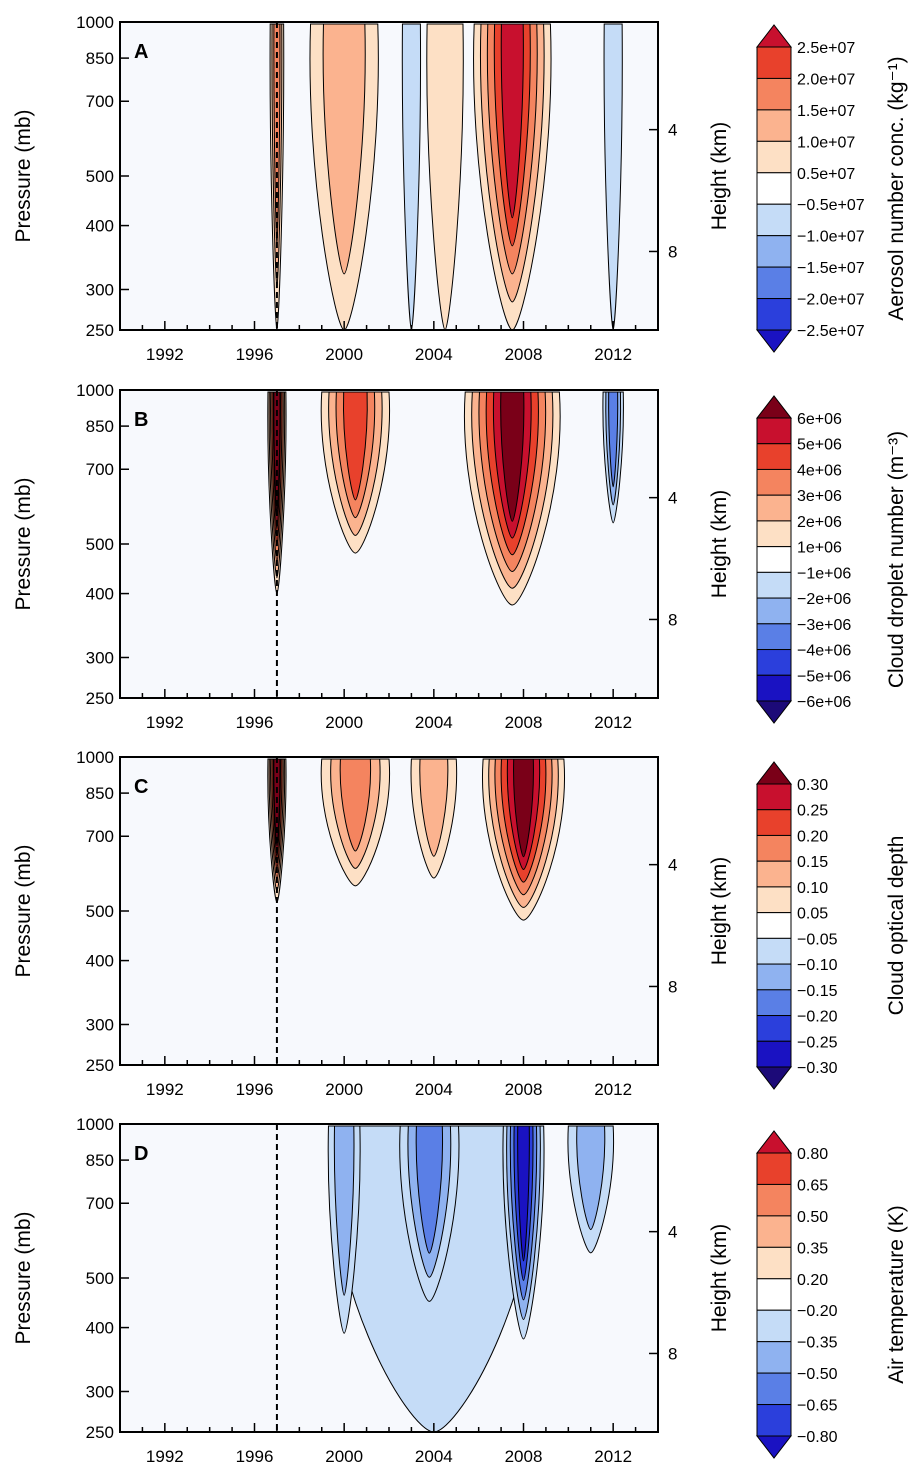 The height and width of the screenshot is (1475, 920). I want to click on colorbar-level-label: −2.5e+07, so click(831, 331).